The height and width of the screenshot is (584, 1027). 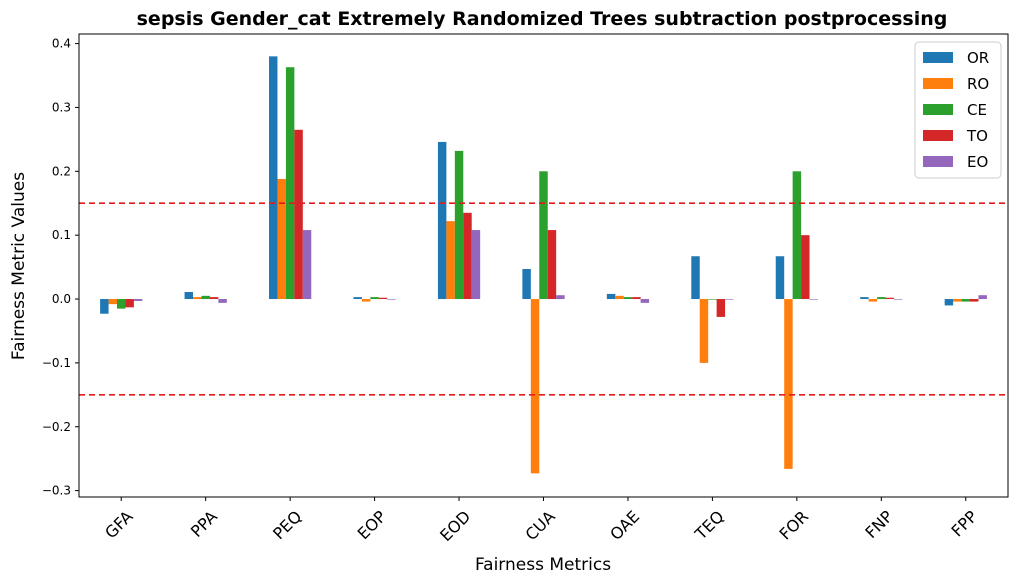 I want to click on bar-ce-fpp, so click(x=965, y=300).